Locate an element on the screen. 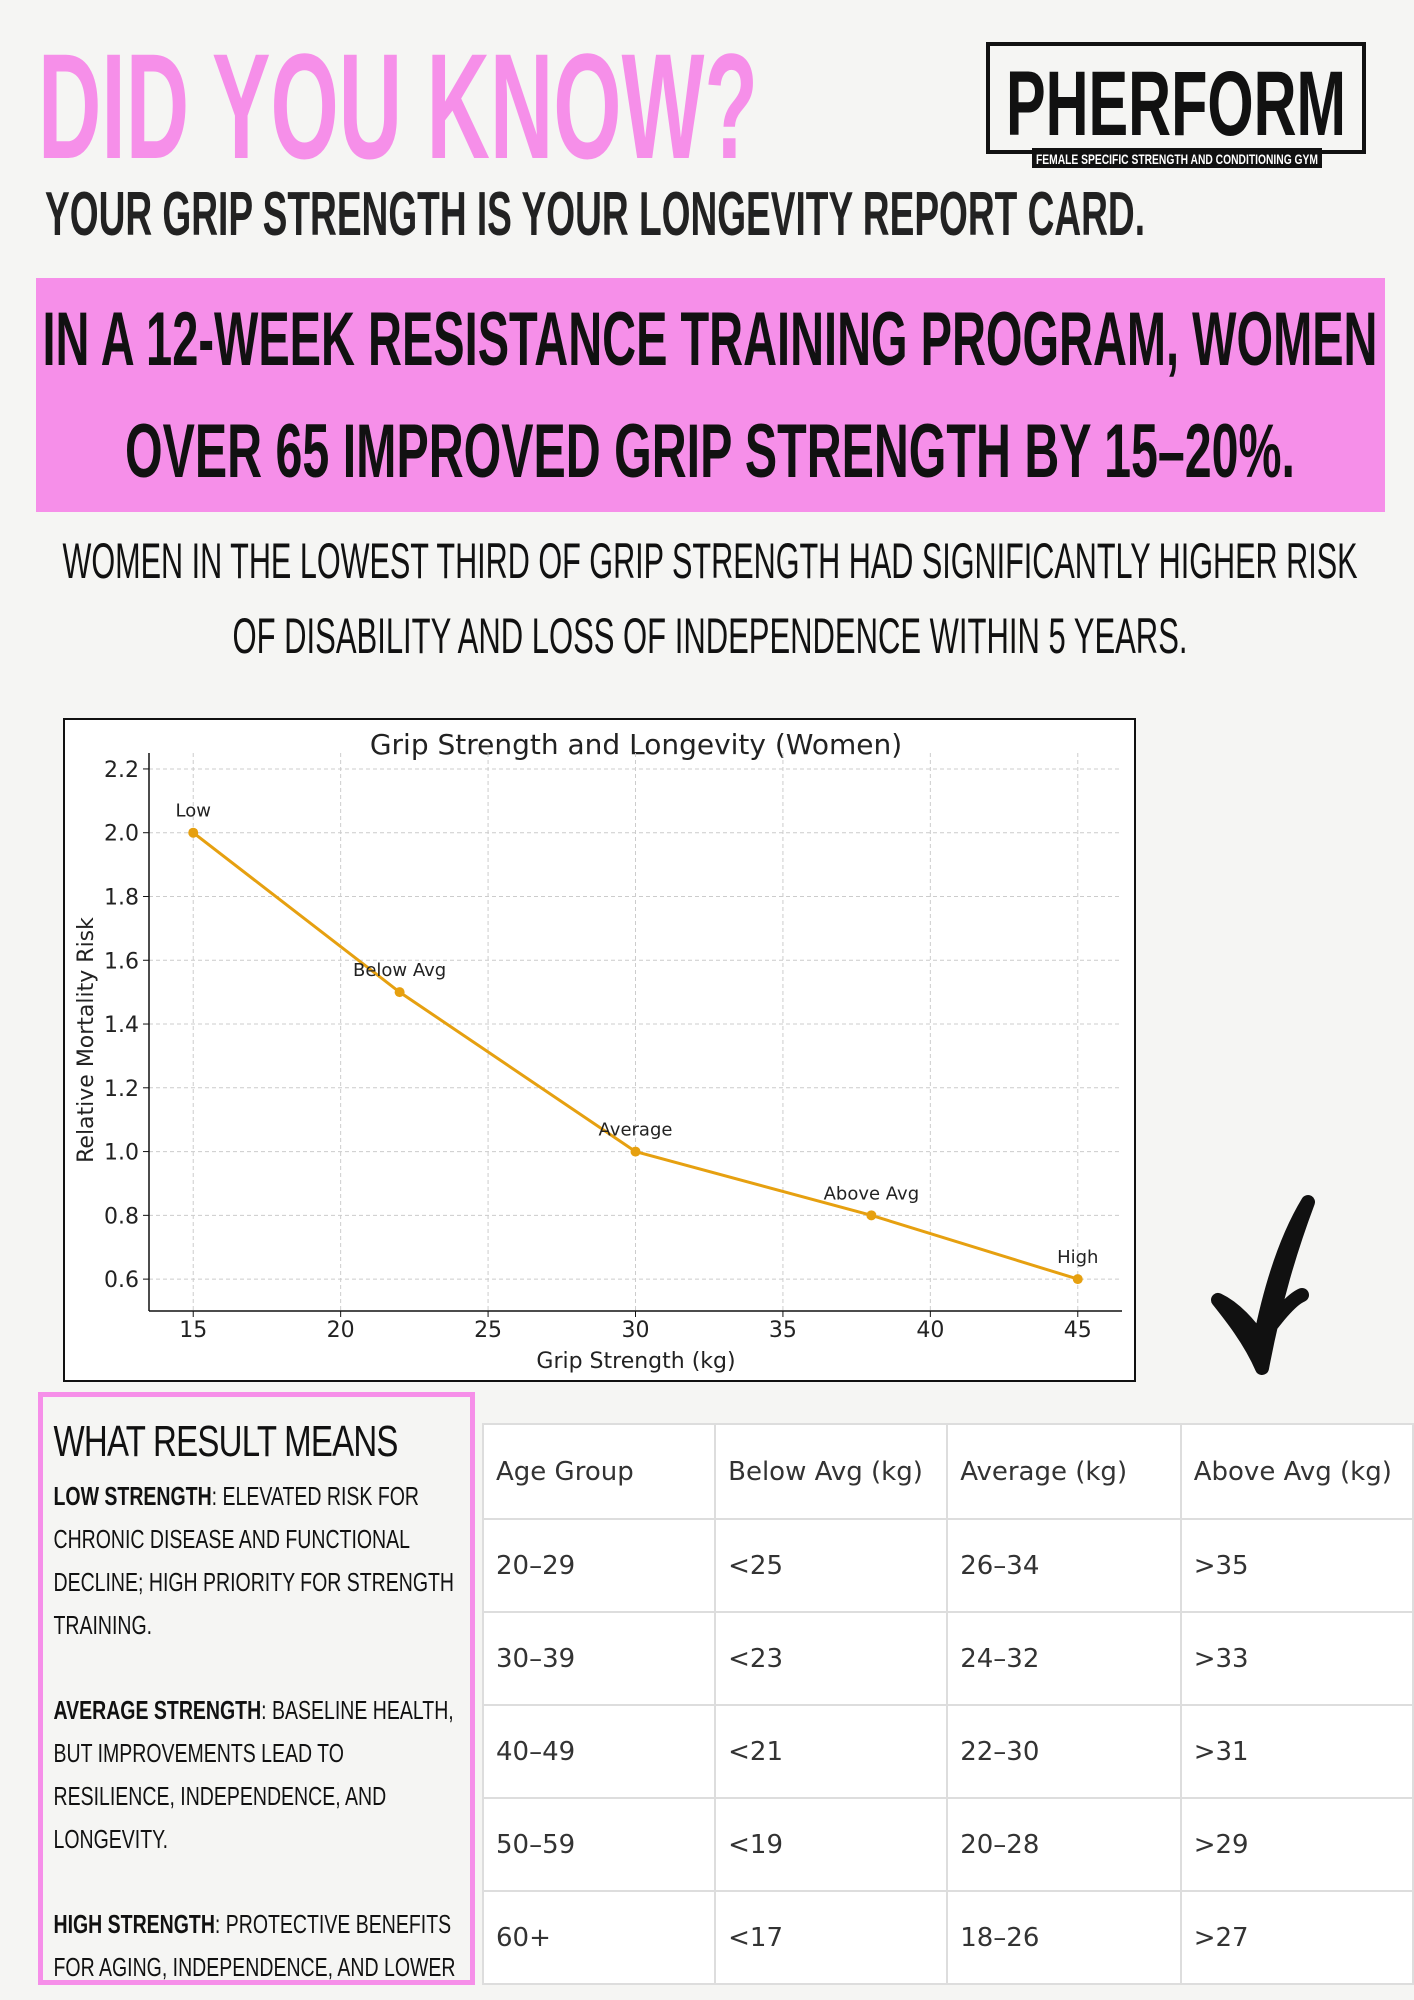 The height and width of the screenshot is (2000, 1414). table-cell: <23 is located at coordinates (831, 1658).